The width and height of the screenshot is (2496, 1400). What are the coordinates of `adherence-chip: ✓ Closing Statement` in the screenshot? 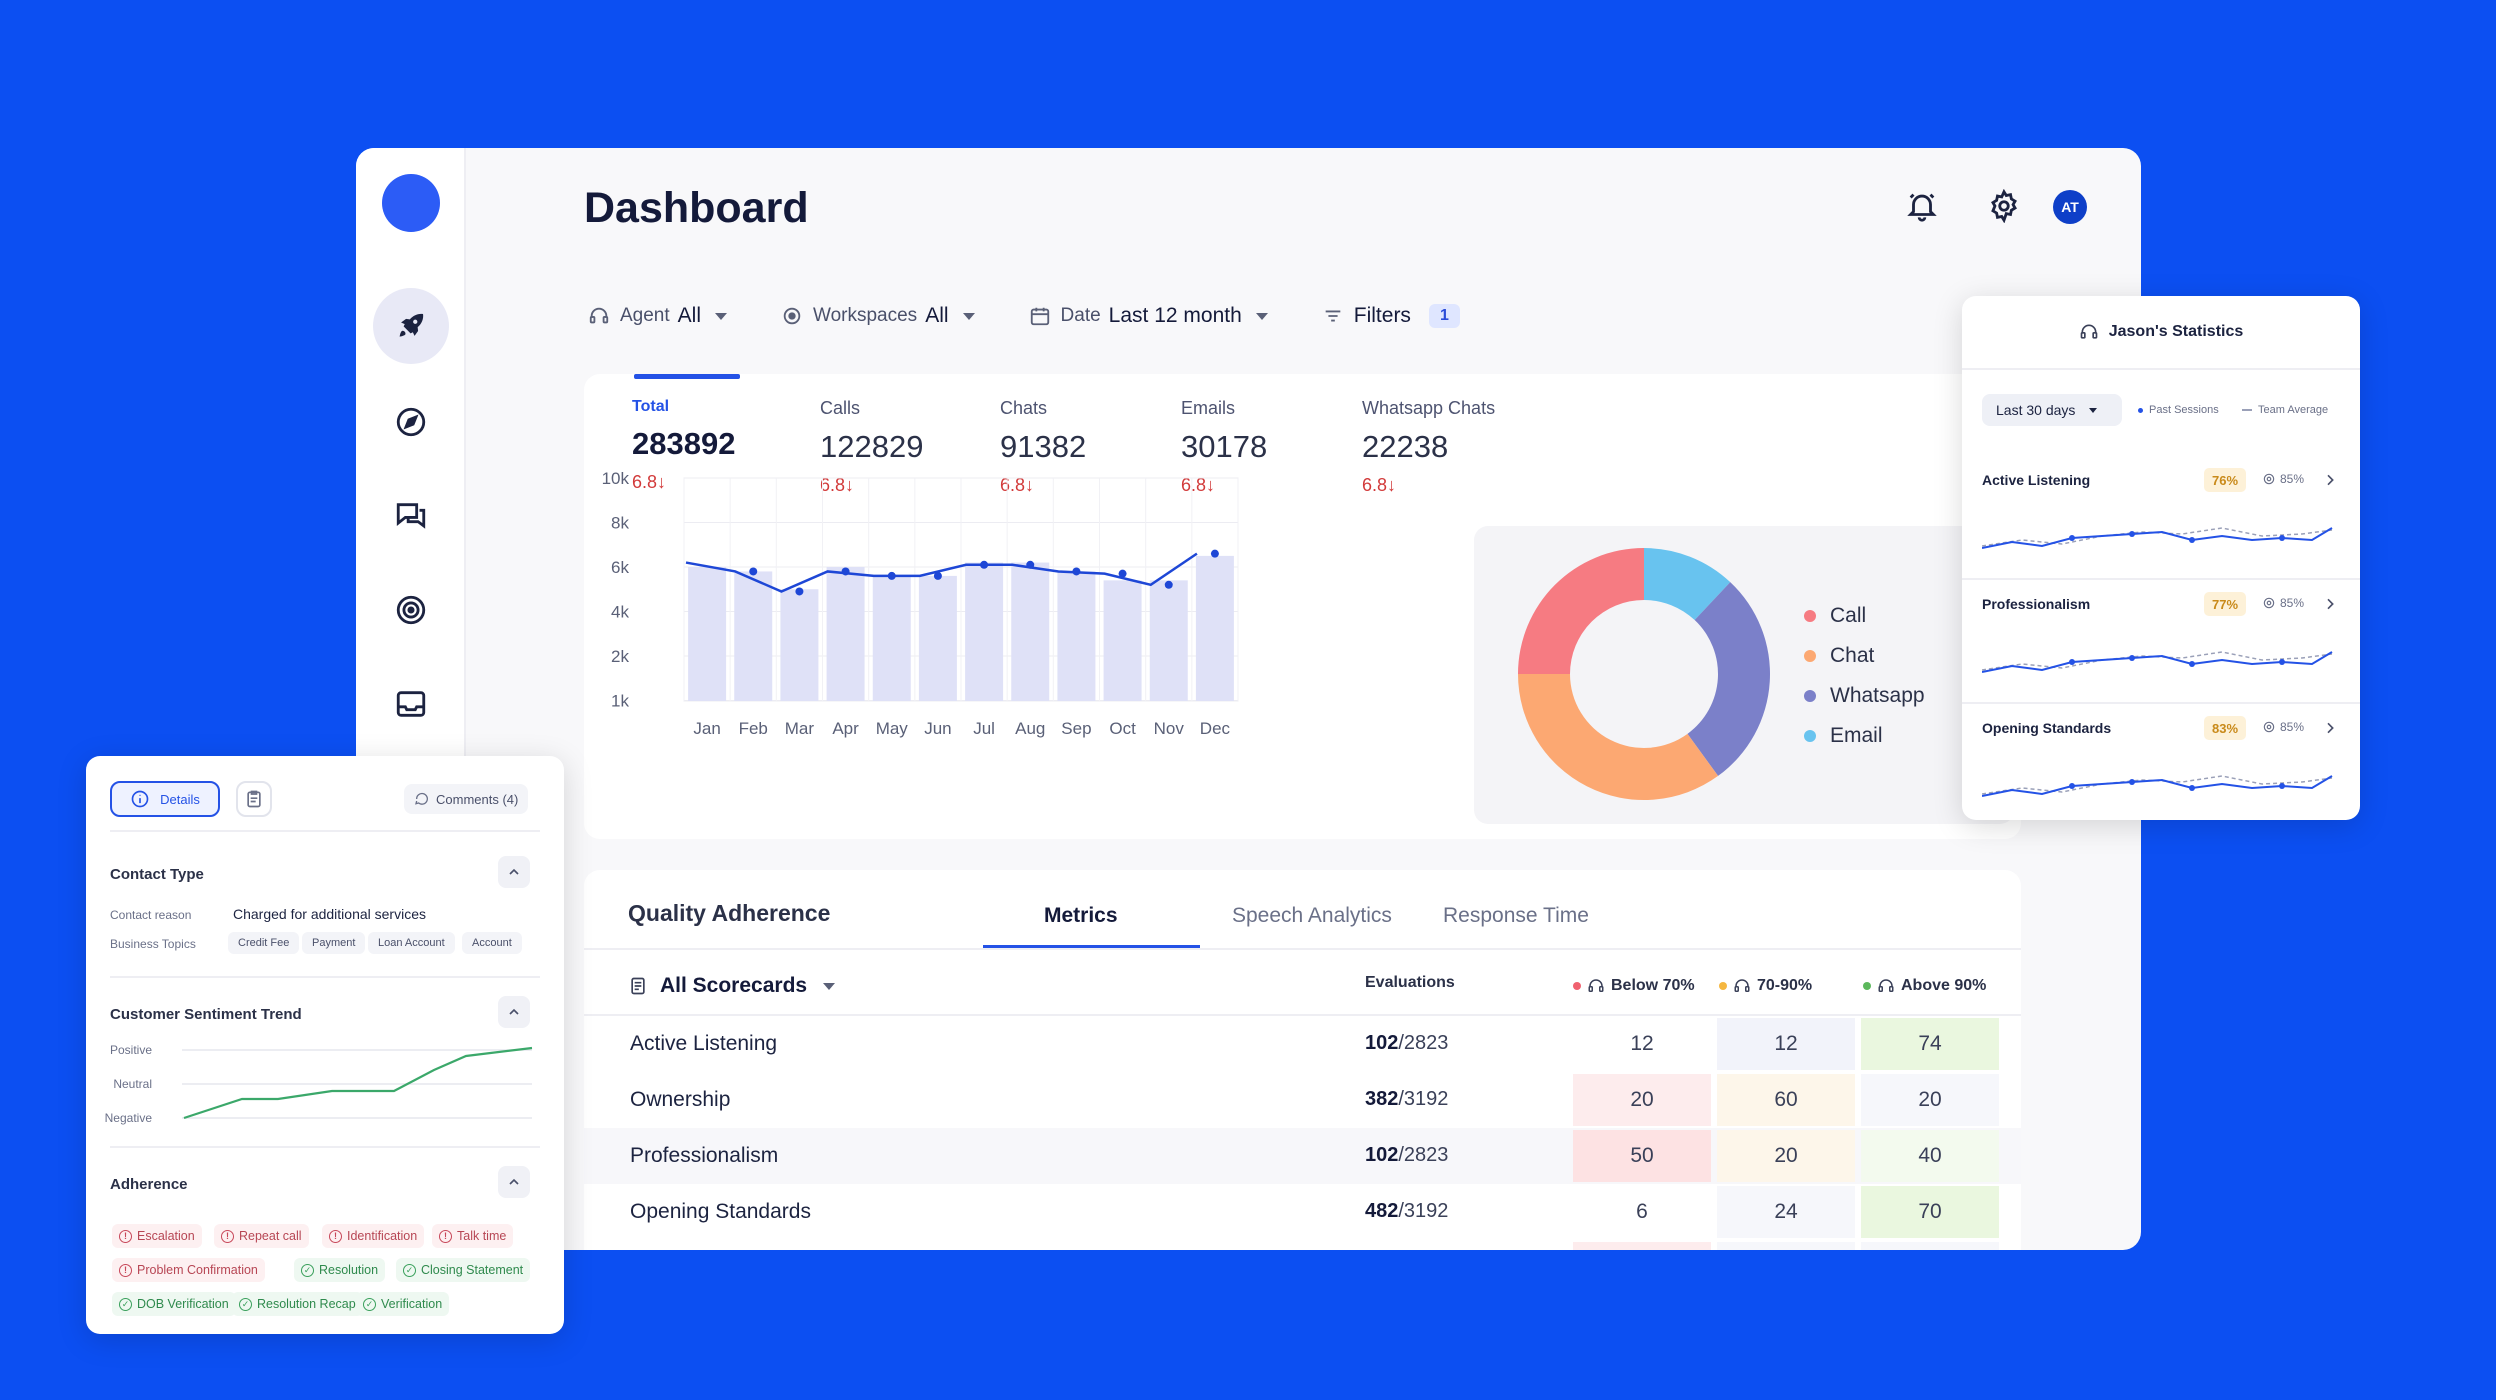 It's located at (463, 1270).